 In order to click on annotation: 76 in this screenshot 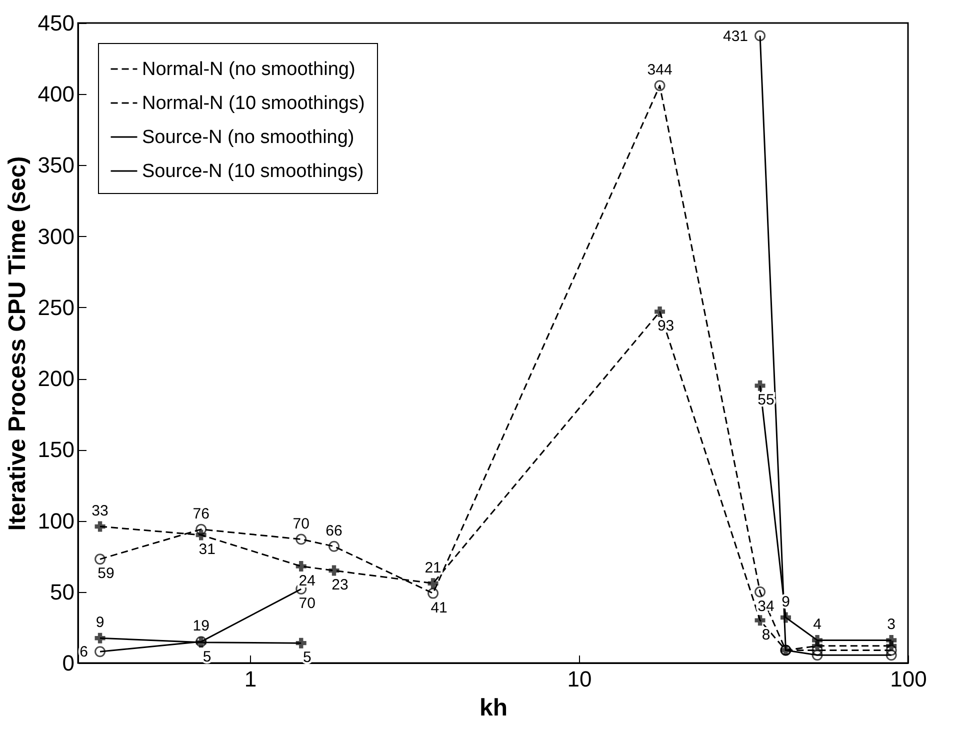, I will do `click(201, 513)`.